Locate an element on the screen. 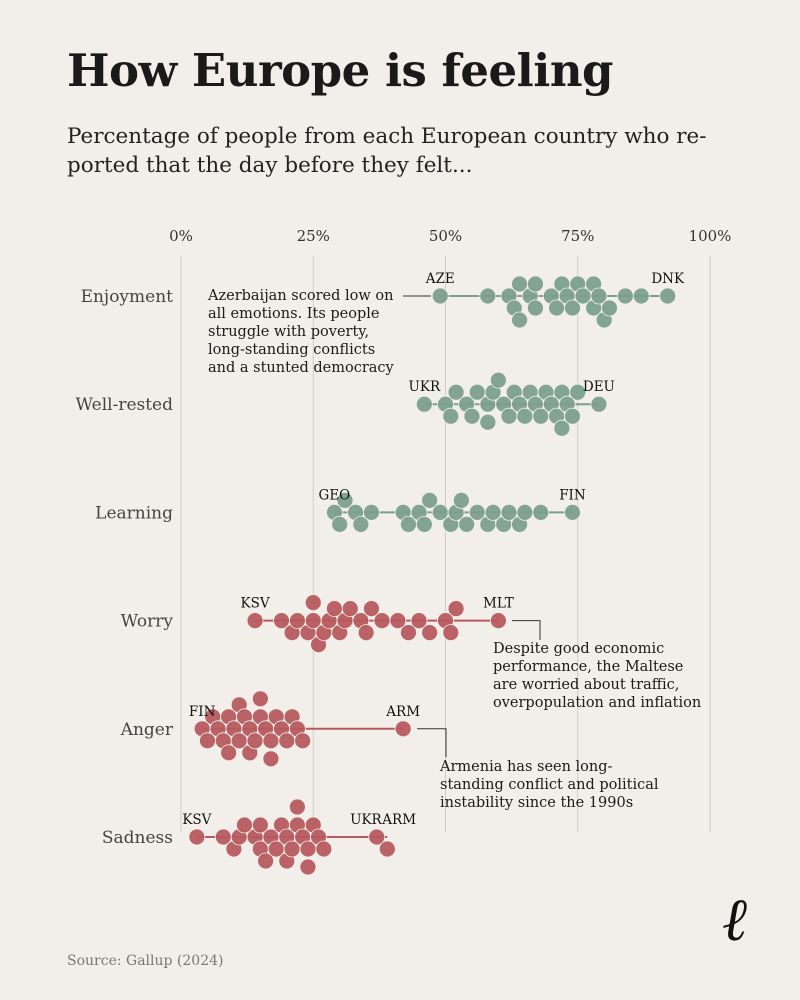 Image resolution: width=800 pixels, height=1000 pixels. point-label: AZE is located at coordinates (440, 279).